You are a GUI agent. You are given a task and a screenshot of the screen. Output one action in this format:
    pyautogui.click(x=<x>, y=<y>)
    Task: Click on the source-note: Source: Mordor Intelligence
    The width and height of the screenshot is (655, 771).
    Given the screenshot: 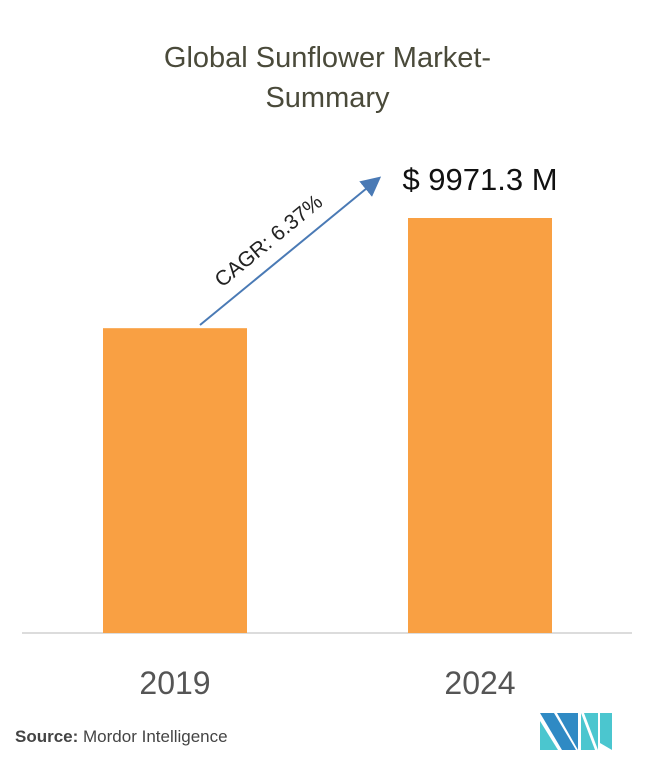 What is the action you would take?
    pyautogui.click(x=121, y=737)
    